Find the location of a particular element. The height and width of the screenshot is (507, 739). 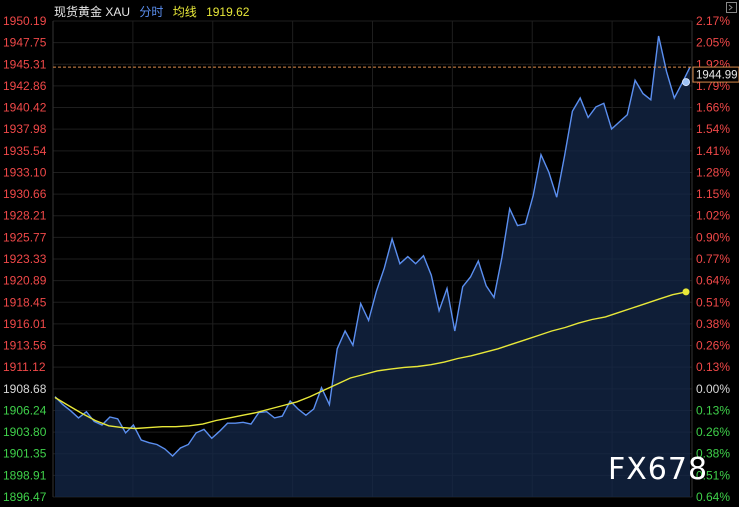

y-tick-label: 1945.31 is located at coordinates (25, 64).